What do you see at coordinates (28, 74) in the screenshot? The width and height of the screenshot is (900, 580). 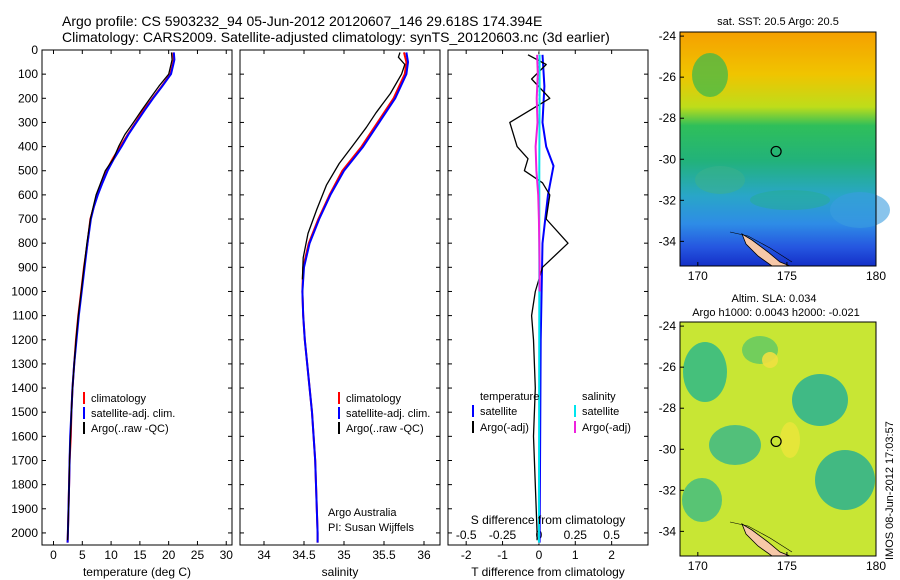 I see `depth-tick-label: 100` at bounding box center [28, 74].